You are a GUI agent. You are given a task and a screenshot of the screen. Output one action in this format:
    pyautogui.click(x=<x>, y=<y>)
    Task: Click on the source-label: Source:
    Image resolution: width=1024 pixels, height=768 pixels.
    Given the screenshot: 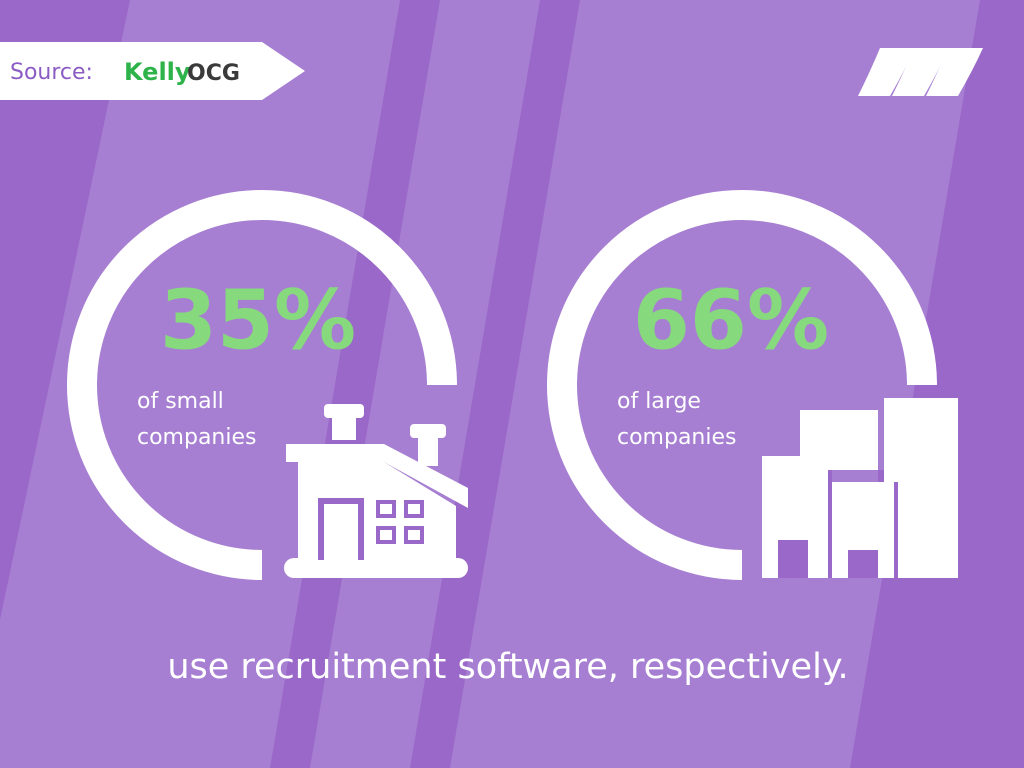 What is the action you would take?
    pyautogui.click(x=51, y=72)
    